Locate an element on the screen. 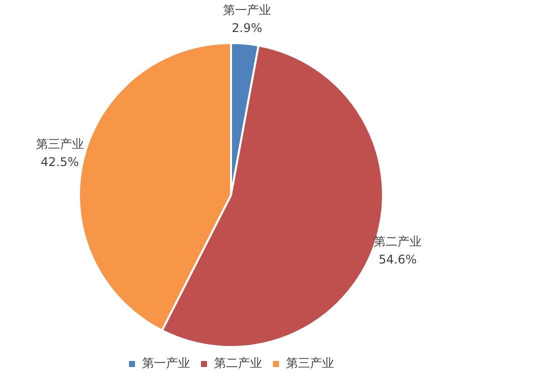  slice-label: 第一产业 is located at coordinates (247, 9).